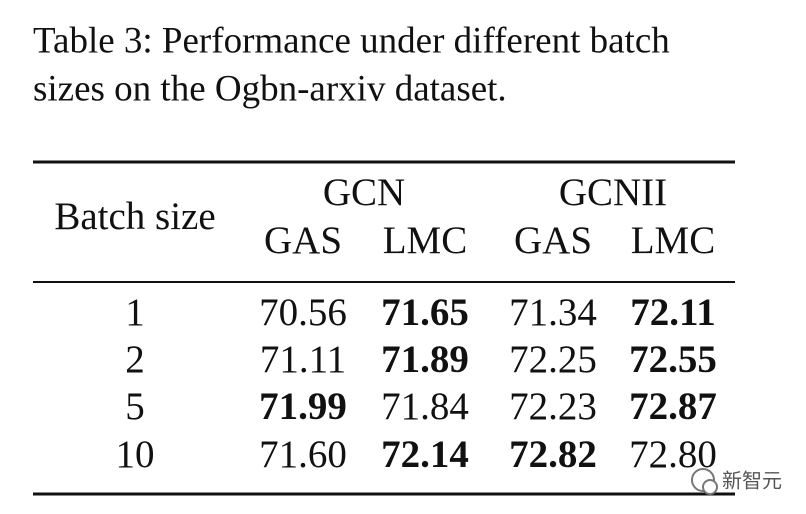 This screenshot has height=514, width=806. What do you see at coordinates (425, 406) in the screenshot?
I see `table-cell: 71.84` at bounding box center [425, 406].